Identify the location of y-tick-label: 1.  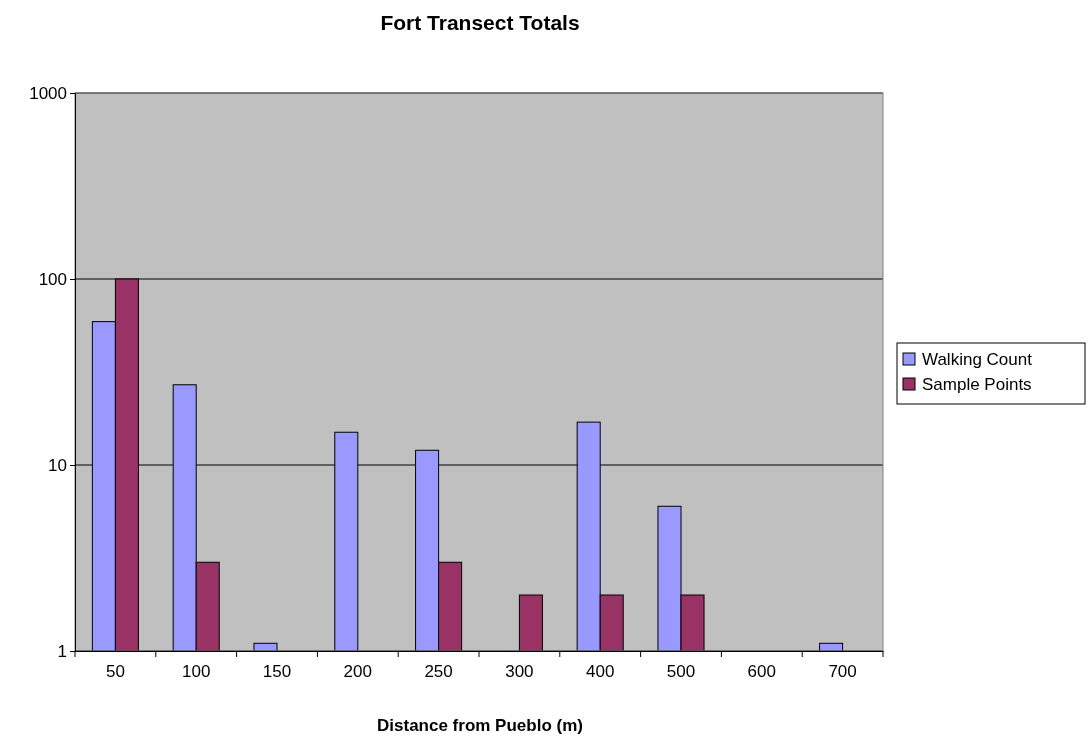
(62, 651).